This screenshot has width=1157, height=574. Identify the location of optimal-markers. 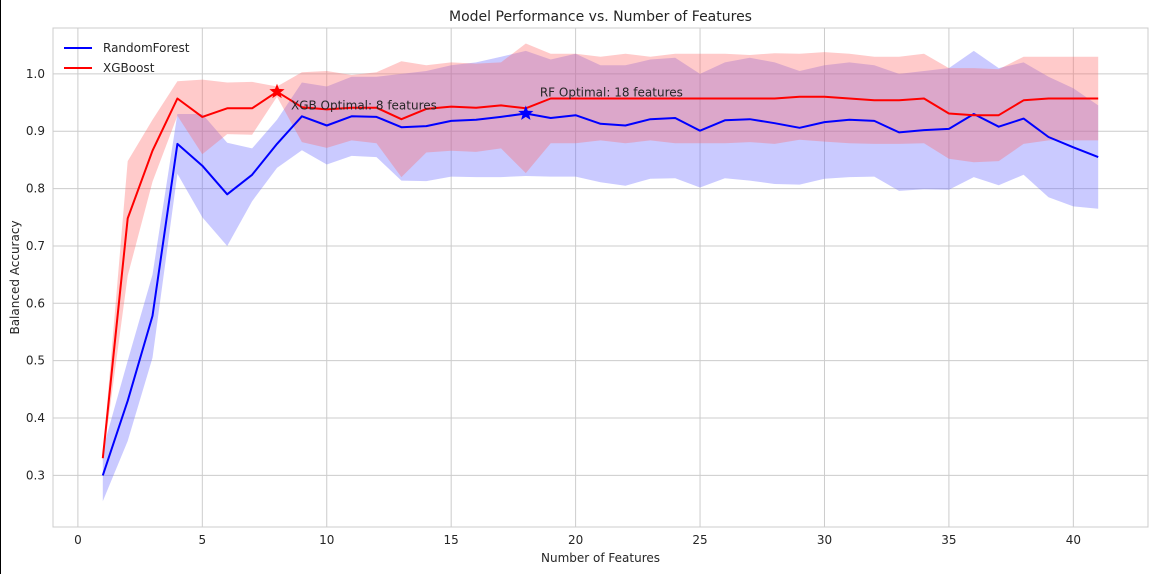
(401, 101).